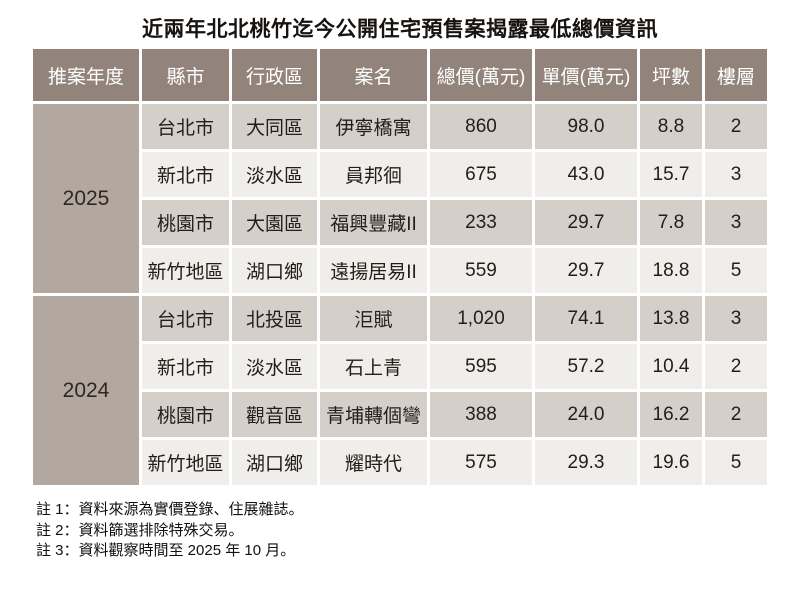 The height and width of the screenshot is (600, 800). What do you see at coordinates (373, 222) in the screenshot?
I see `cell-project-name: 福興豐藏II` at bounding box center [373, 222].